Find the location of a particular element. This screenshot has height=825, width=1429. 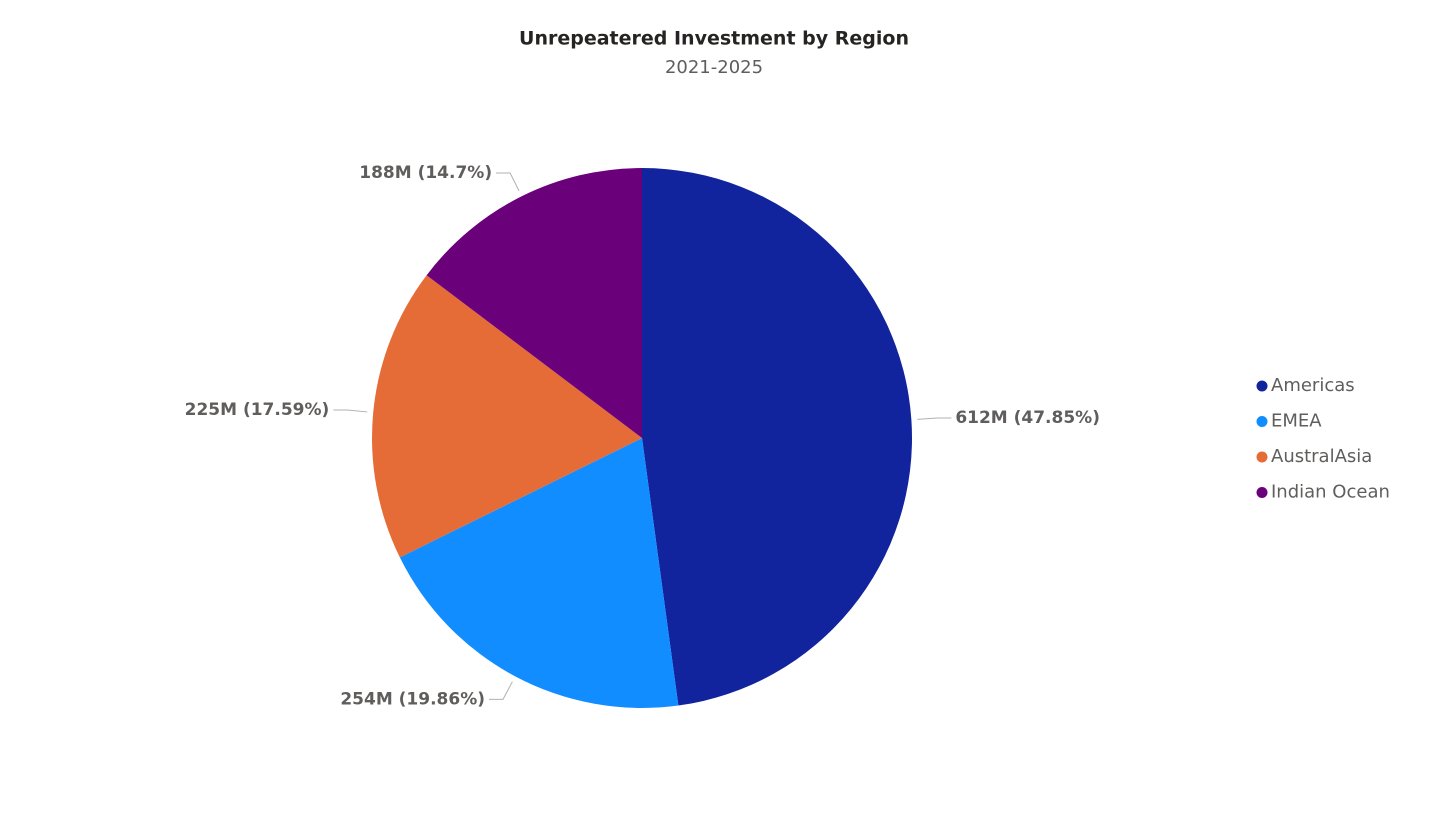

data-label: 188M (14.7%) is located at coordinates (425, 173).